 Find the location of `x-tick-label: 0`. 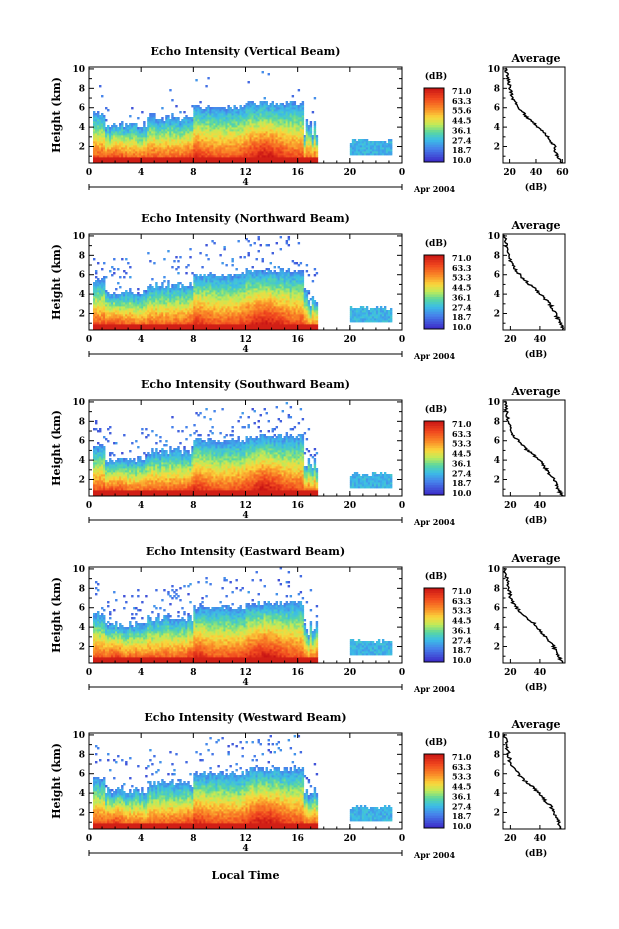

x-tick-label: 0 is located at coordinates (402, 173).